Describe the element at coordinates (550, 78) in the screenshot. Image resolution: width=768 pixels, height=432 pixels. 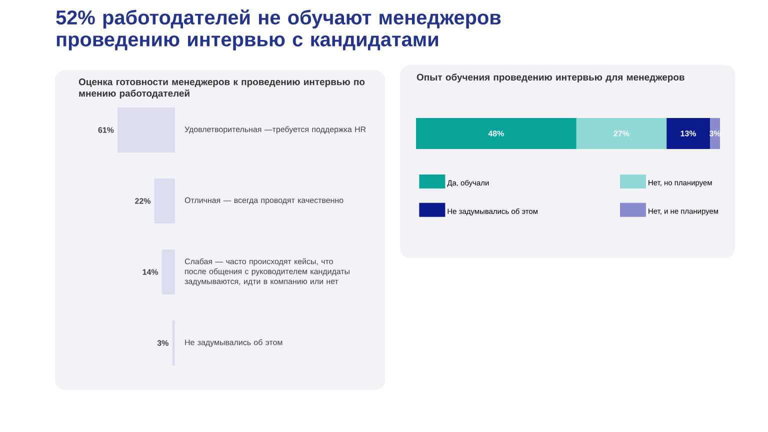
I see `chart-title: Опыт обучения проведению интервью для менеджеров` at that location.